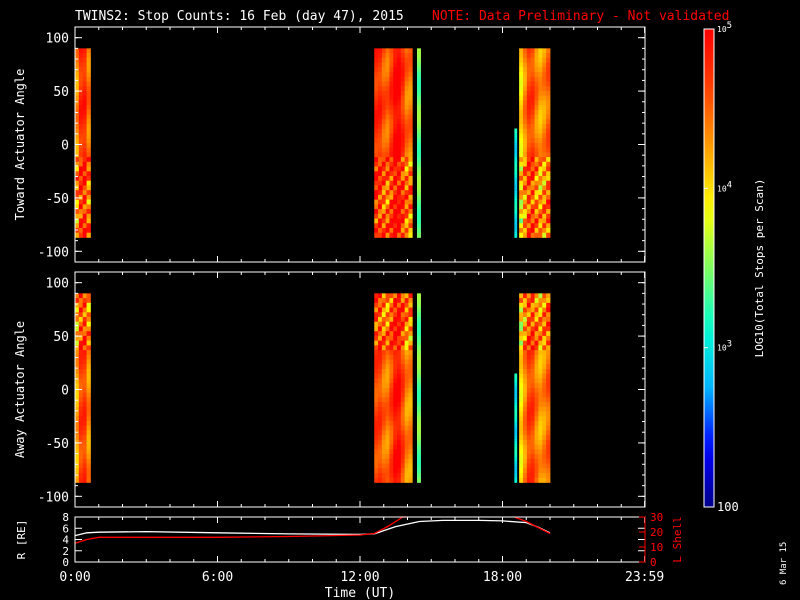 Image resolution: width=800 pixels, height=600 pixels. Describe the element at coordinates (656, 532) in the screenshot. I see `y2-tick-label: 20` at that location.